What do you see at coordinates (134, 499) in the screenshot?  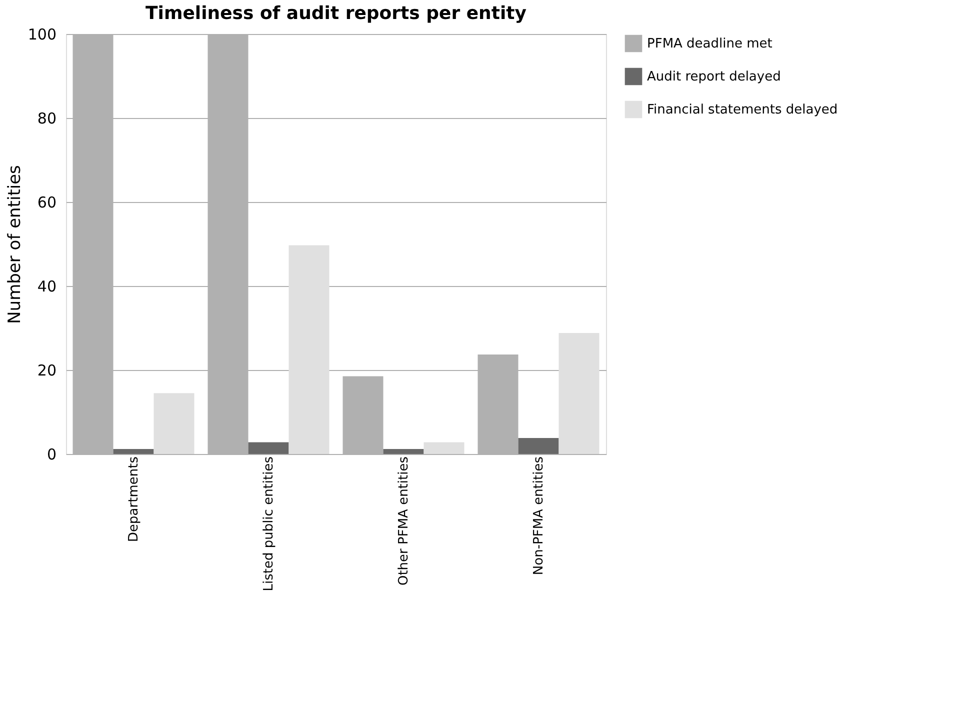 I see `x-tick-label: Departments` at bounding box center [134, 499].